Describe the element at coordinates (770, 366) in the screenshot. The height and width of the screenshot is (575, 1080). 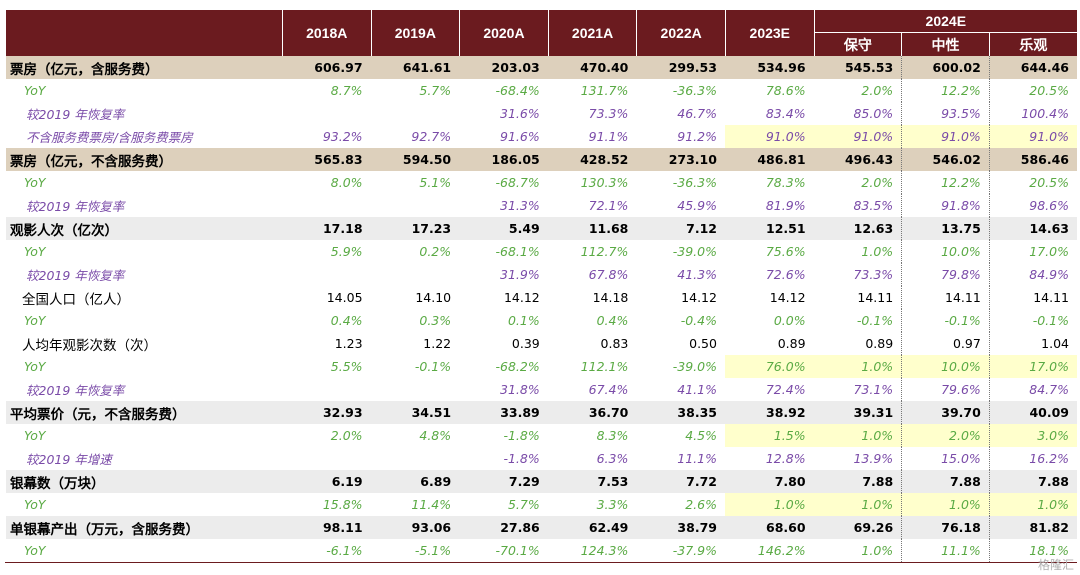
I see `table-cell: 76.0%` at that location.